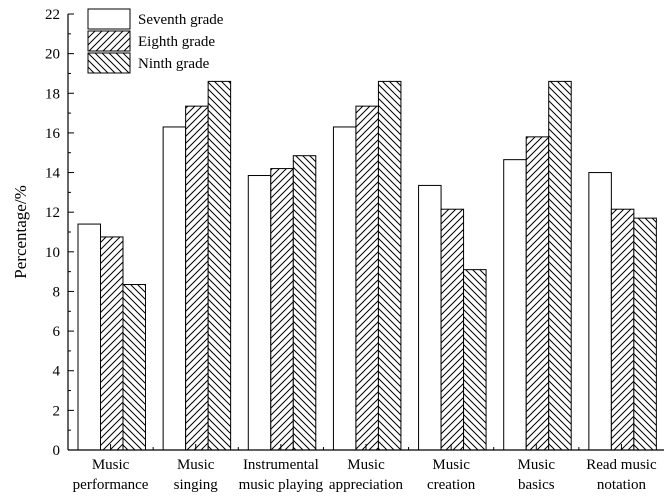 Image resolution: width=665 pixels, height=502 pixels. Describe the element at coordinates (537, 475) in the screenshot. I see `x-tick-label: Music basics` at that location.